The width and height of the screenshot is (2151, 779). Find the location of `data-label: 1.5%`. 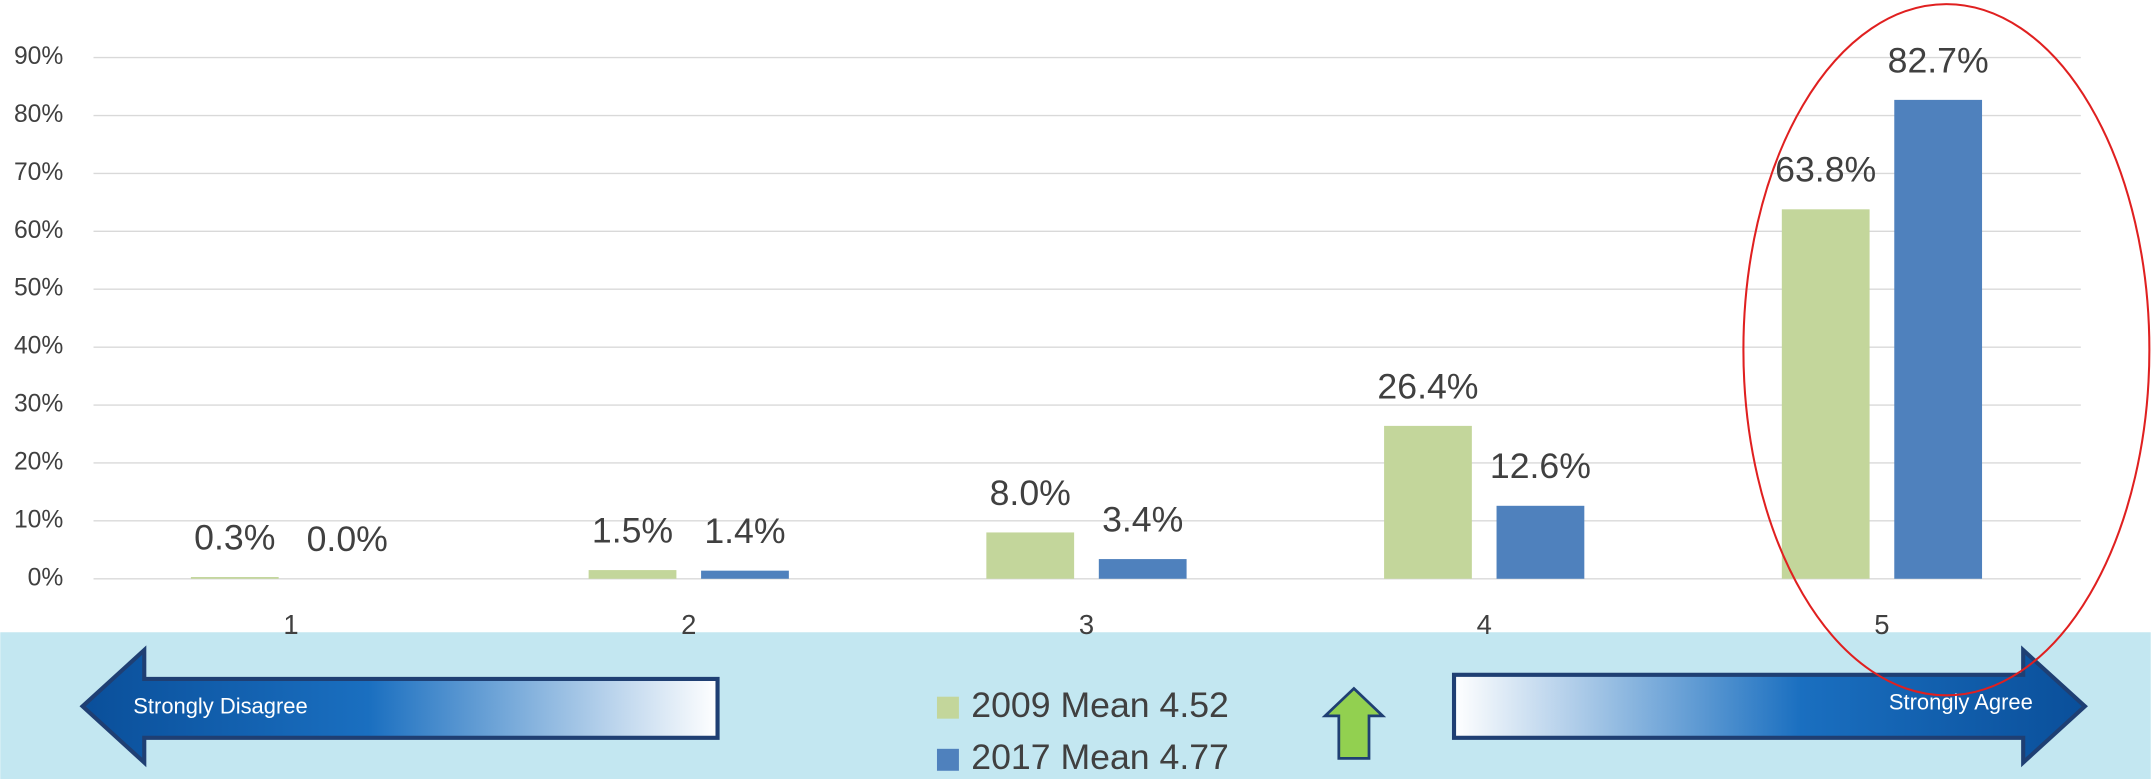

data-label: 1.5% is located at coordinates (632, 530).